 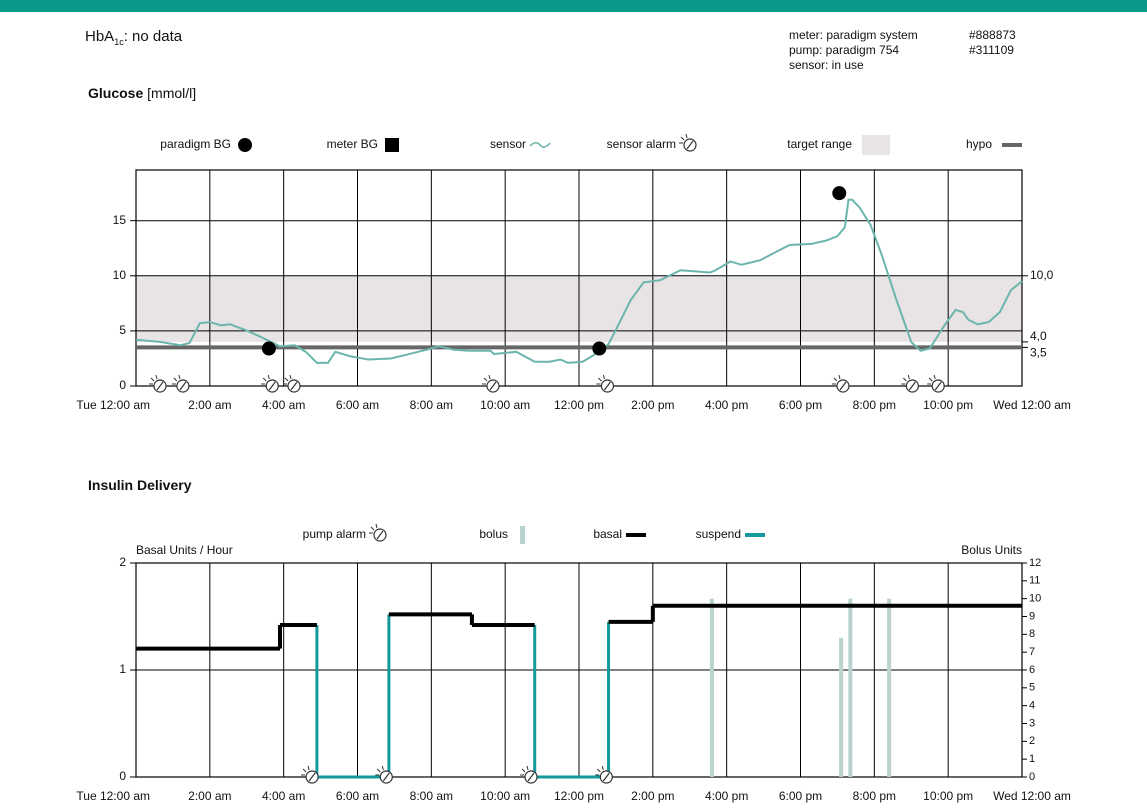 What do you see at coordinates (1032, 759) in the screenshot?
I see `y2-tick-label: 1` at bounding box center [1032, 759].